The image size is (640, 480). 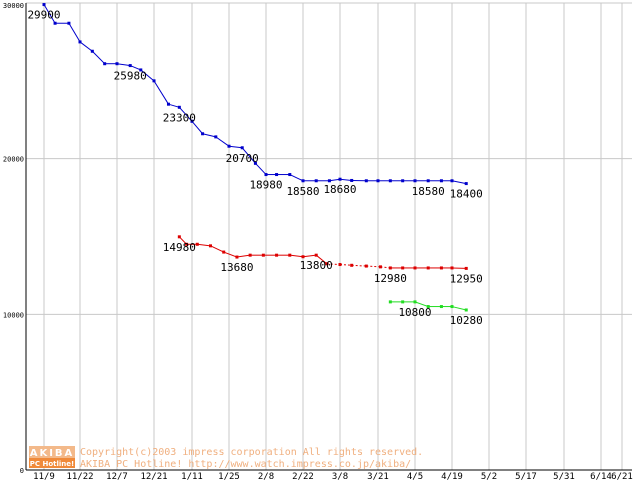 I want to click on x-tick-label: 3/21, so click(x=378, y=476).